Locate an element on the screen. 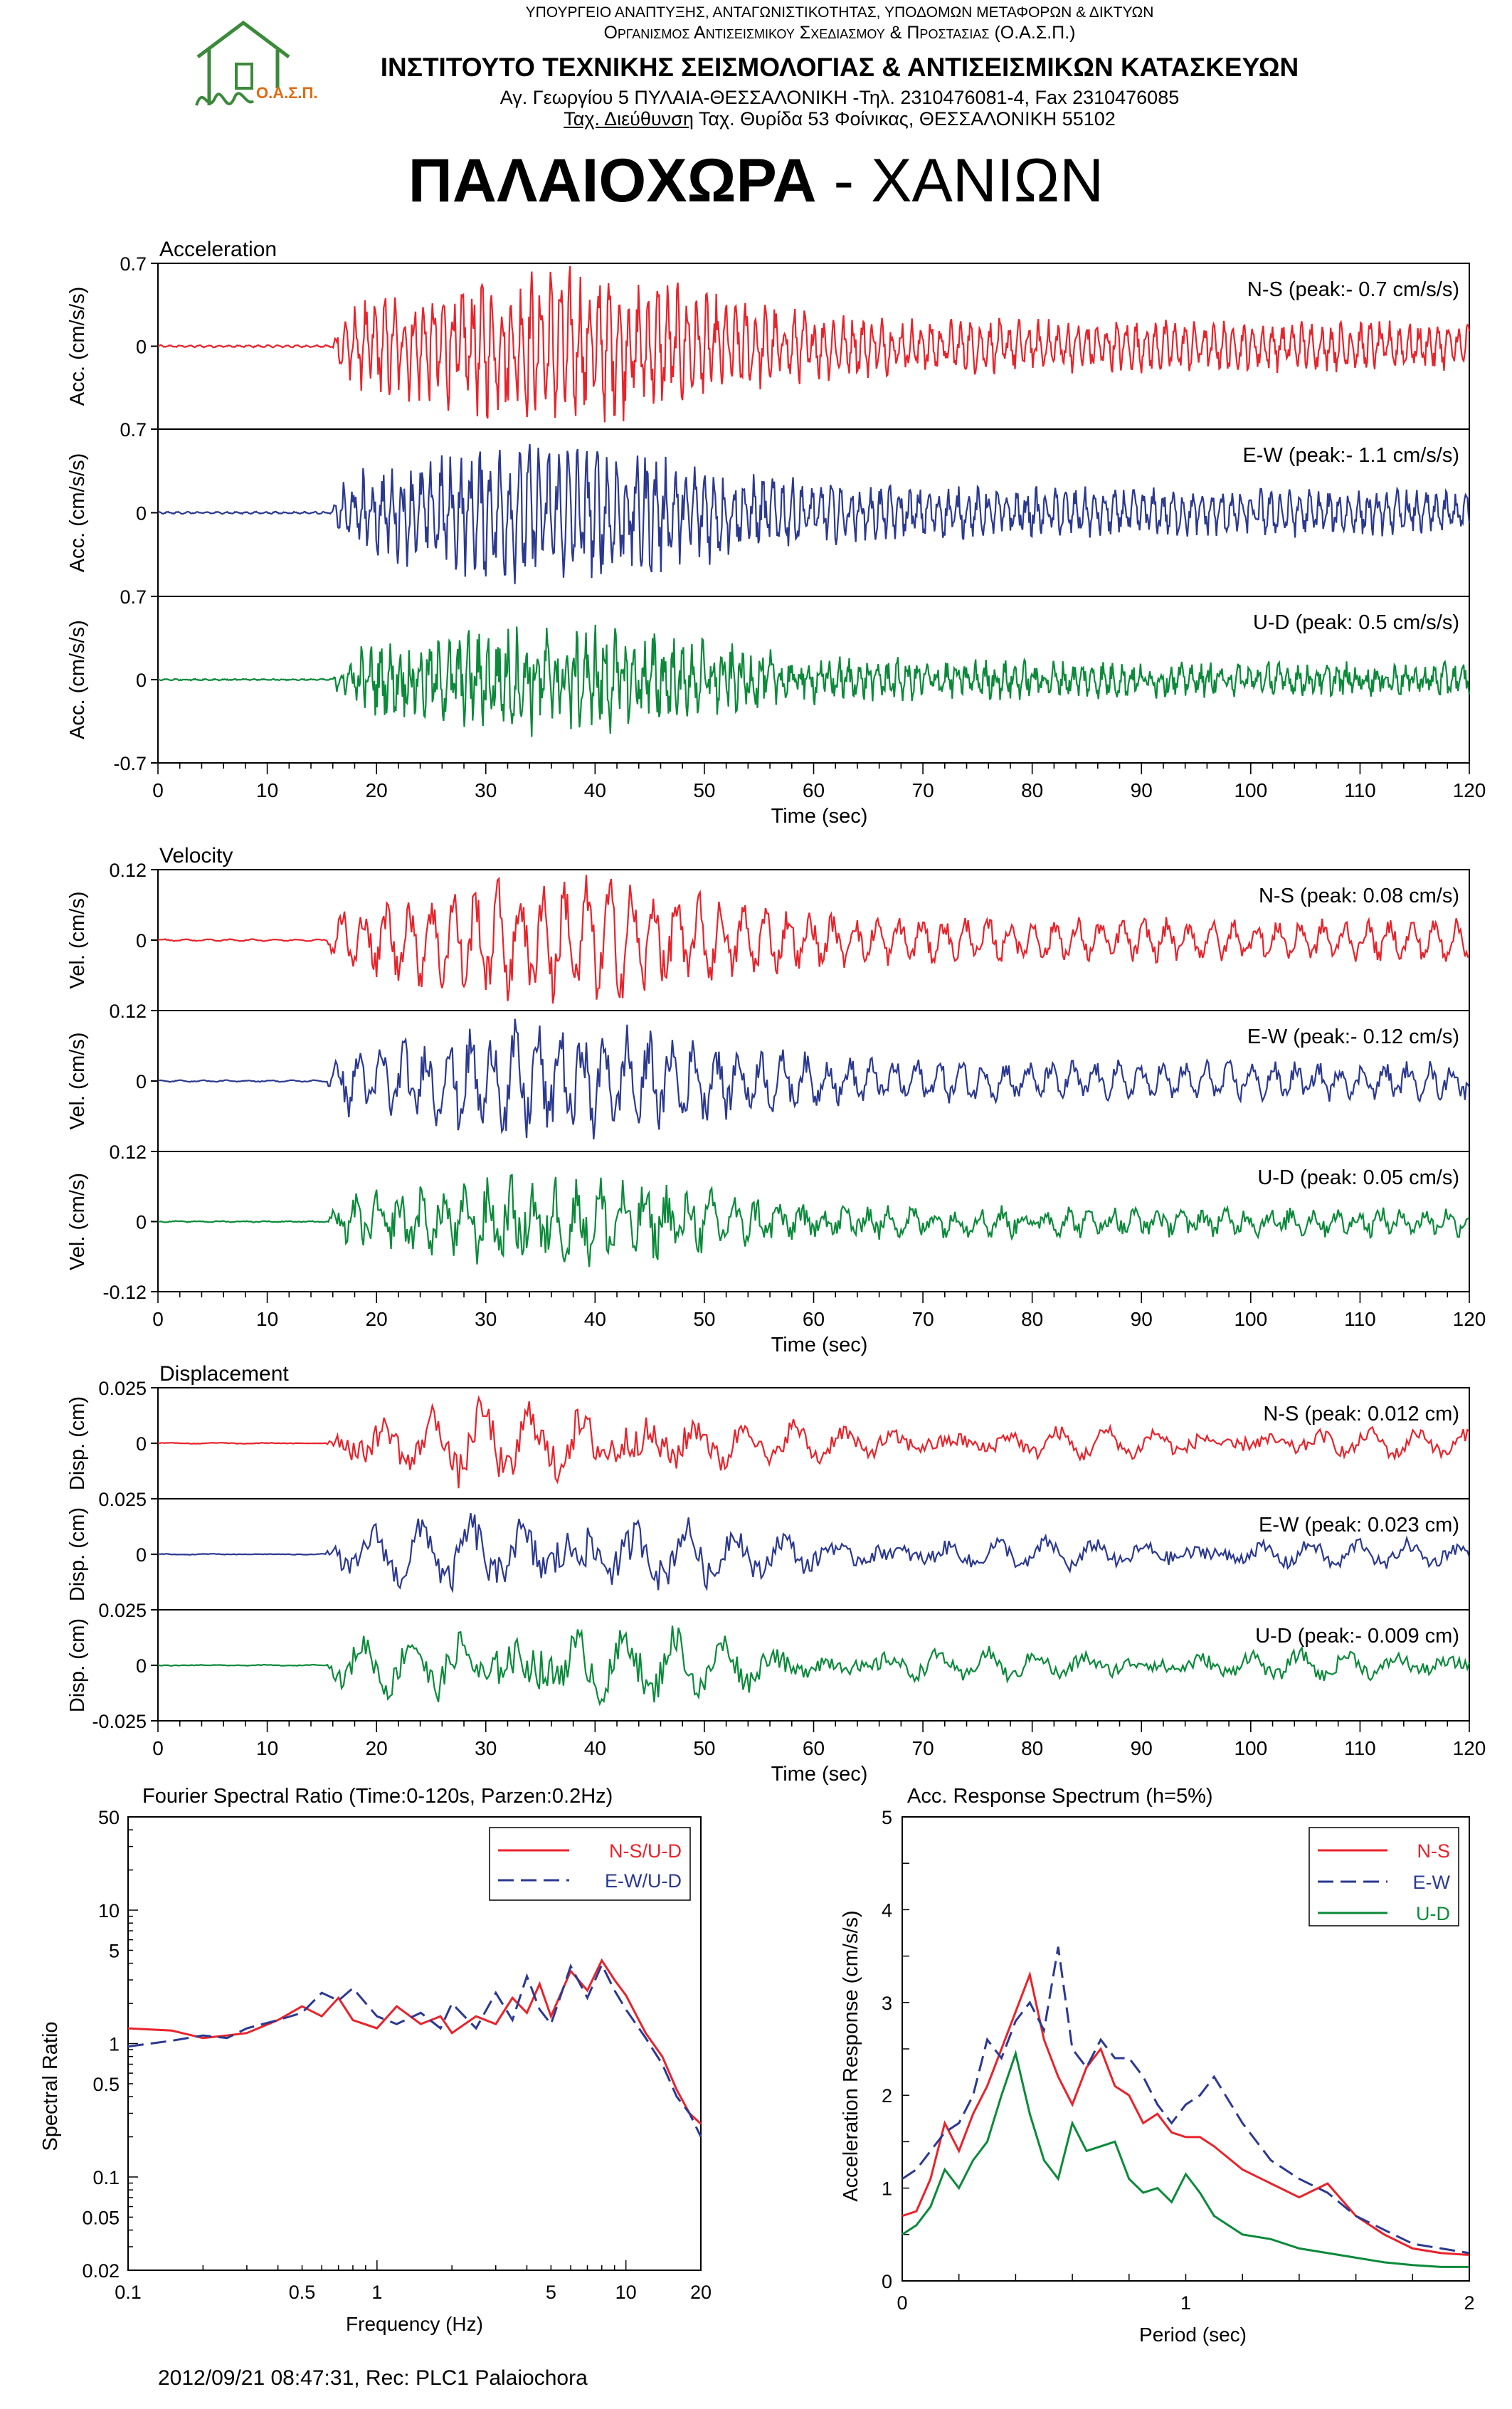 The width and height of the screenshot is (1512, 2409). legend-label: N-S is located at coordinates (1434, 1851).